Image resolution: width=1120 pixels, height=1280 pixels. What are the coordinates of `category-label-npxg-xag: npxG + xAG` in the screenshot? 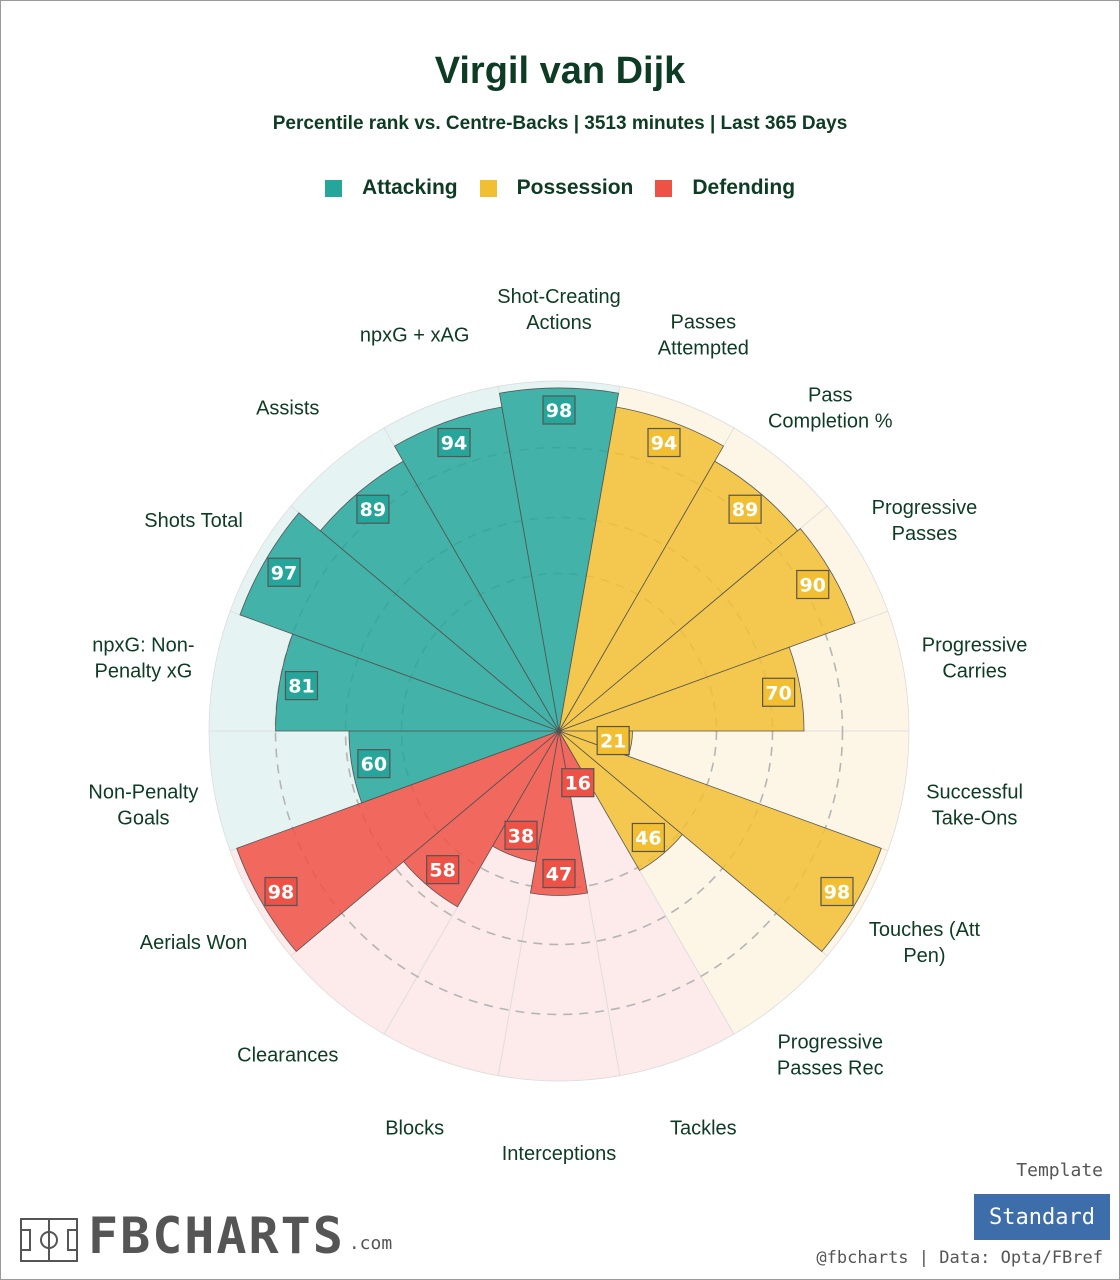 It's located at (415, 335).